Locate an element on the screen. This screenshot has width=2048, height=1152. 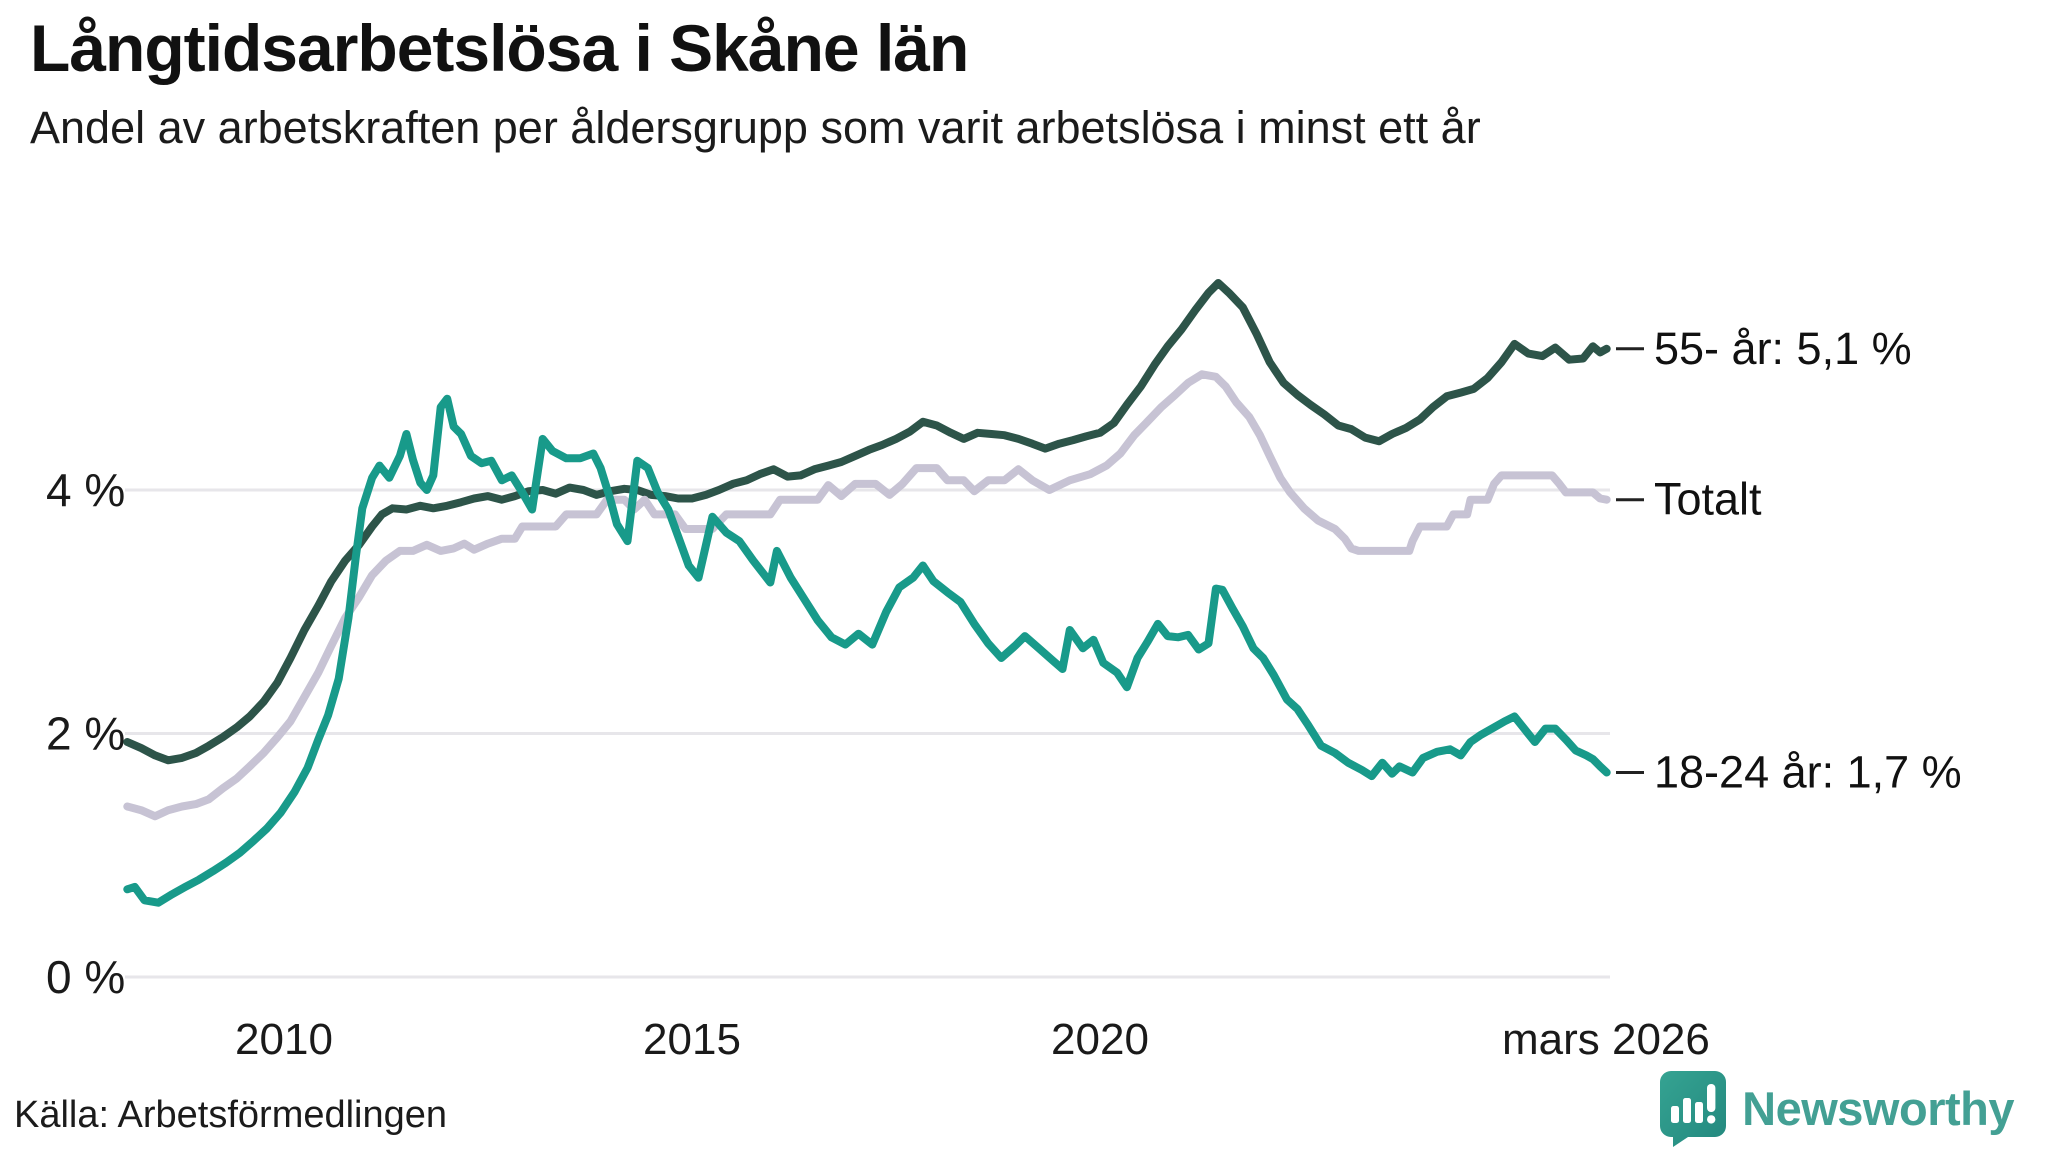
source-note: Källa: Arbetsförmedlingen is located at coordinates (231, 1115).